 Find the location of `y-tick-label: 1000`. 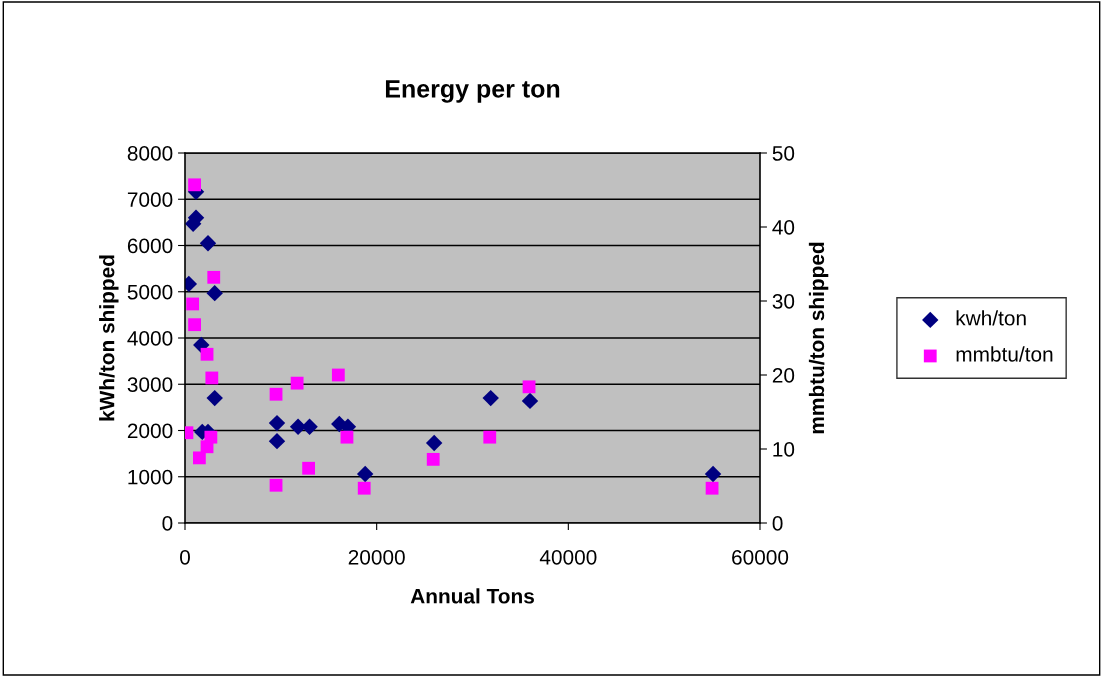

y-tick-label: 1000 is located at coordinates (150, 477).